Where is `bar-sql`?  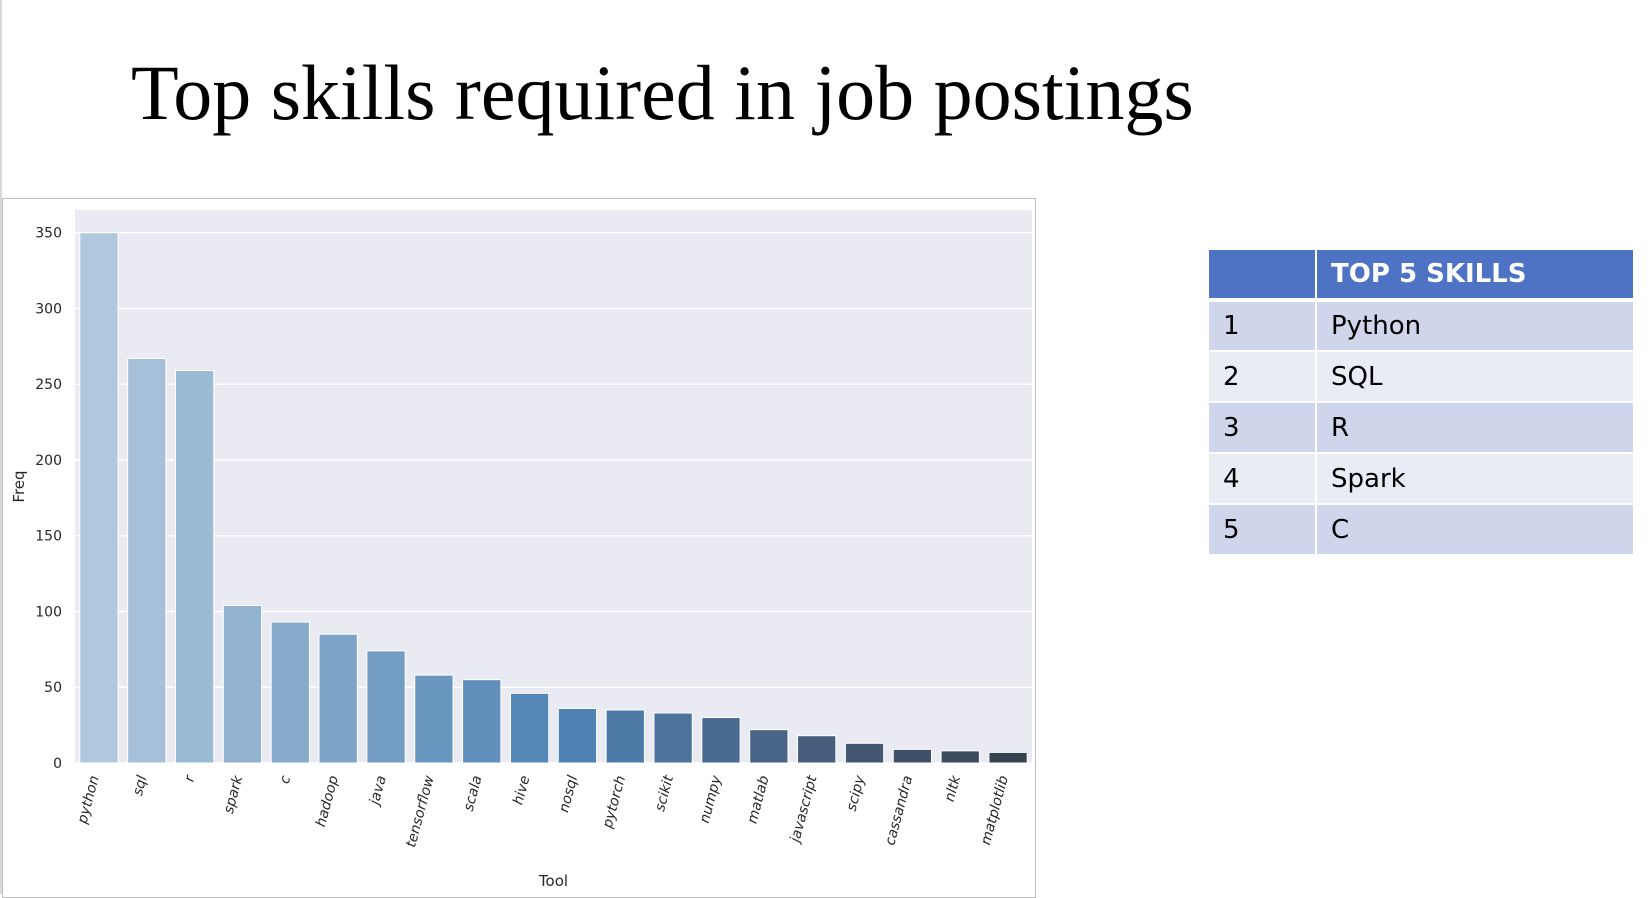 bar-sql is located at coordinates (147, 560).